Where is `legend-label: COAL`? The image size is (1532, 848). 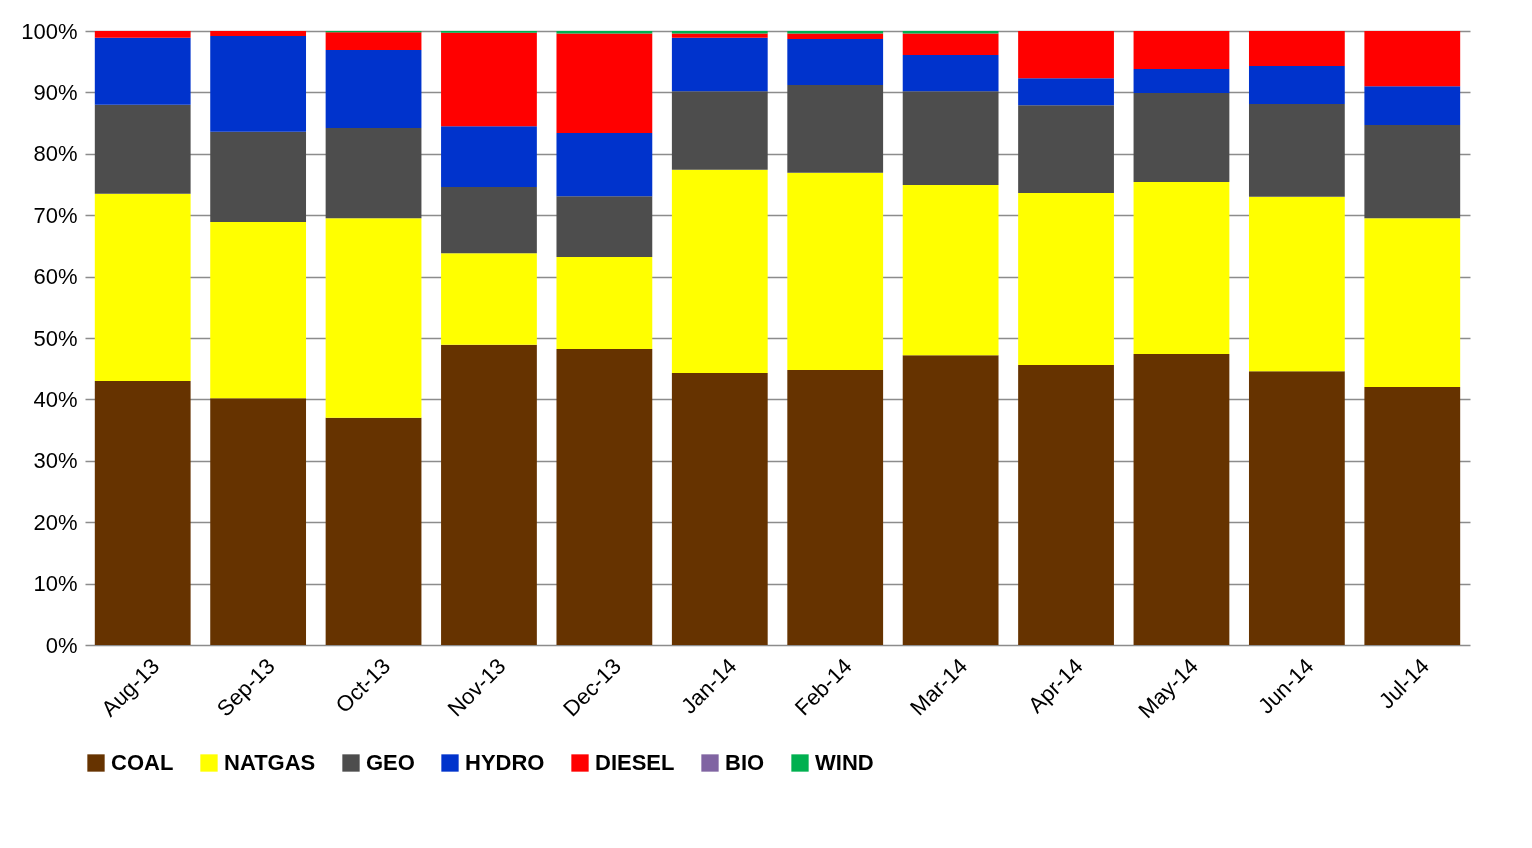 legend-label: COAL is located at coordinates (142, 762).